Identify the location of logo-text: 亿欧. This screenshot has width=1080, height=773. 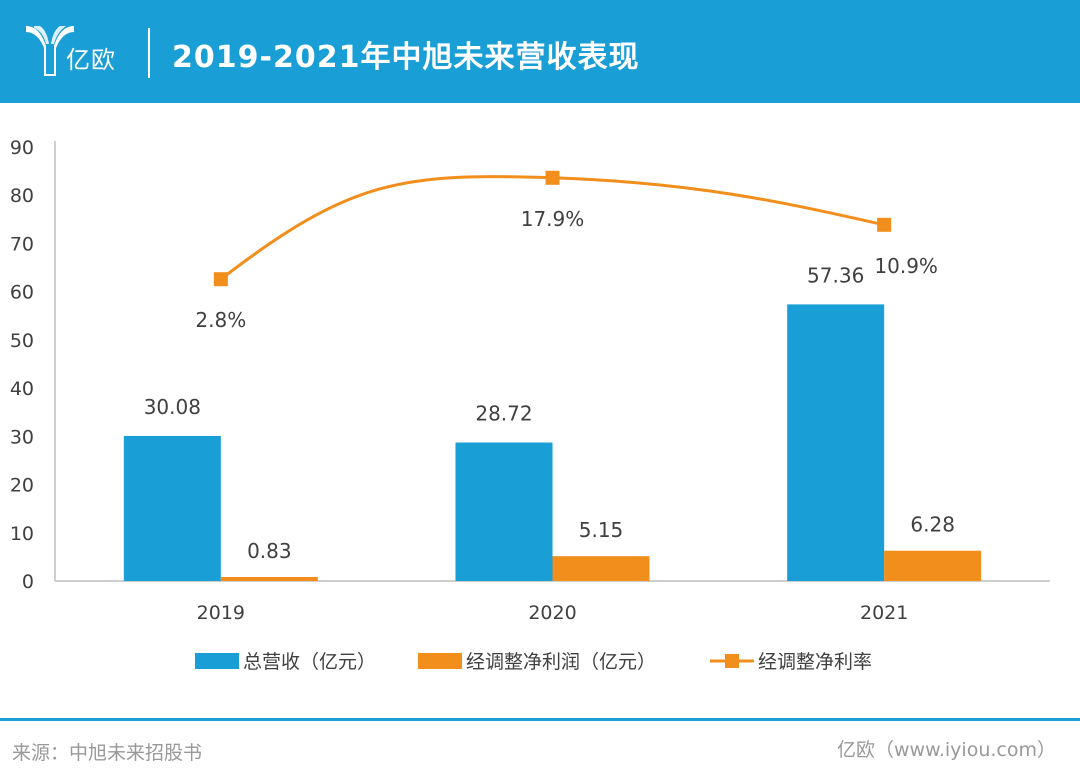
(91, 60).